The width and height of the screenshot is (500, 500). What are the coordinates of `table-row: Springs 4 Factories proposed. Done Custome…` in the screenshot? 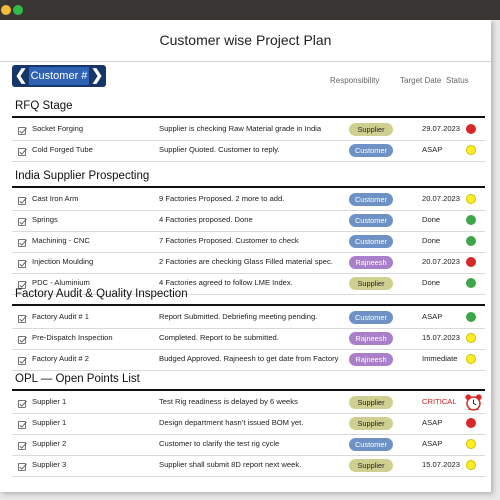 It's located at (248, 221).